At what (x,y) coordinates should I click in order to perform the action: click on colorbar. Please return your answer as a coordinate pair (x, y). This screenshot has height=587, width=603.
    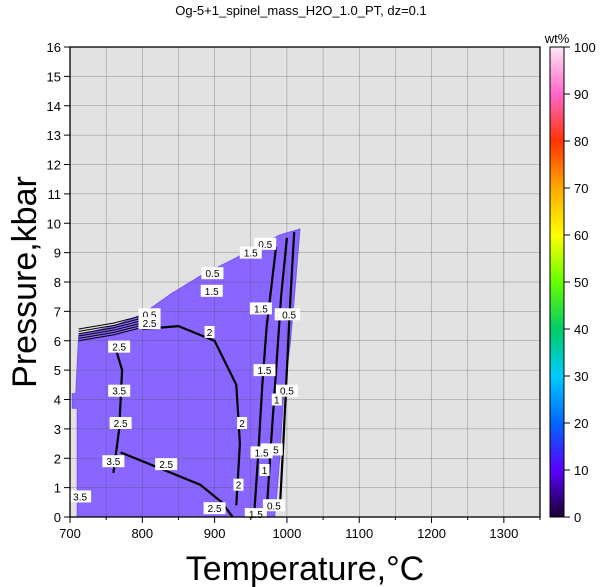
    Looking at the image, I should click on (557, 282).